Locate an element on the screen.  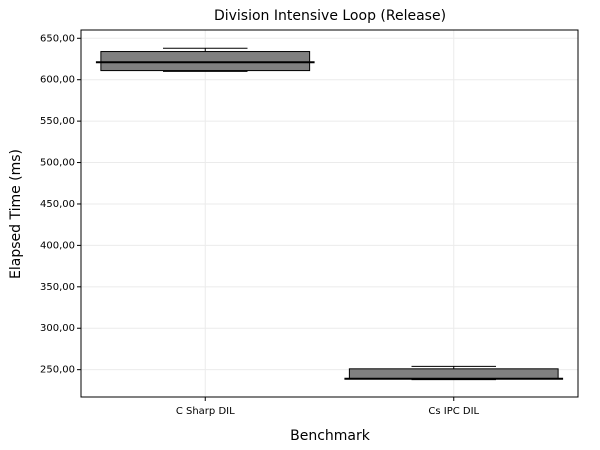
y-axis-label: Elapsed Time (ms) is located at coordinates (16, 214).